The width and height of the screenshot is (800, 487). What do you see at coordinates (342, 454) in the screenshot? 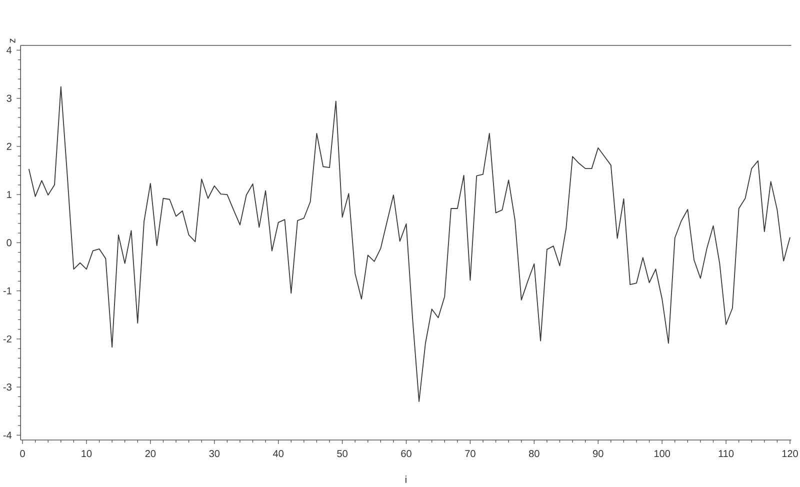
I see `x-tick-label: 50` at bounding box center [342, 454].